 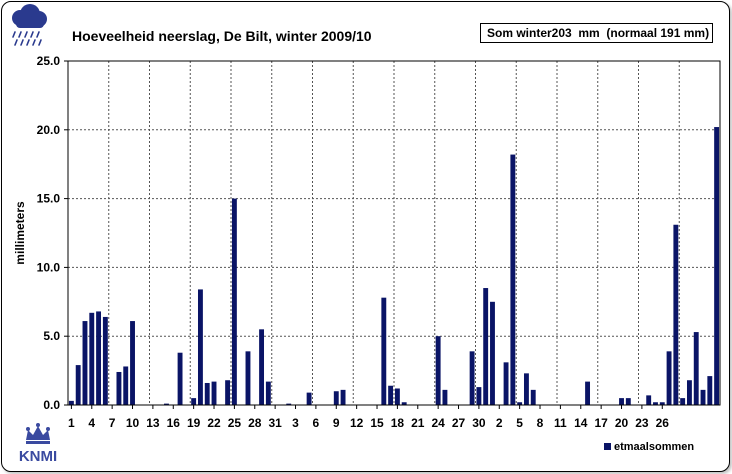 I want to click on x-tick-label: 5, so click(x=519, y=423).